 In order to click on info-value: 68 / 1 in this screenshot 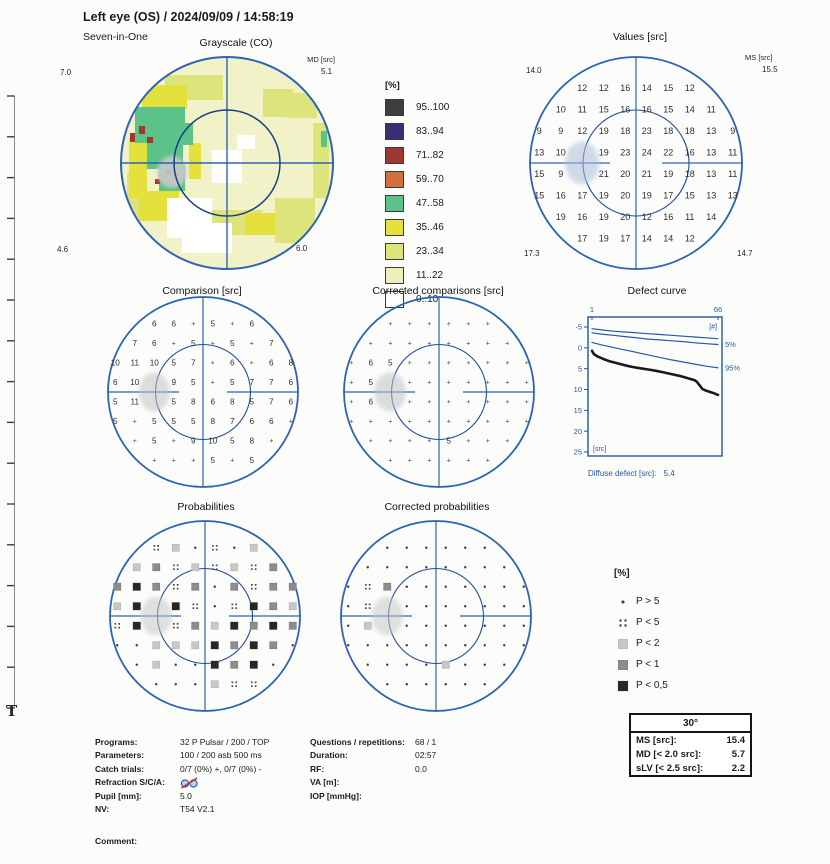, I will do `click(426, 742)`.